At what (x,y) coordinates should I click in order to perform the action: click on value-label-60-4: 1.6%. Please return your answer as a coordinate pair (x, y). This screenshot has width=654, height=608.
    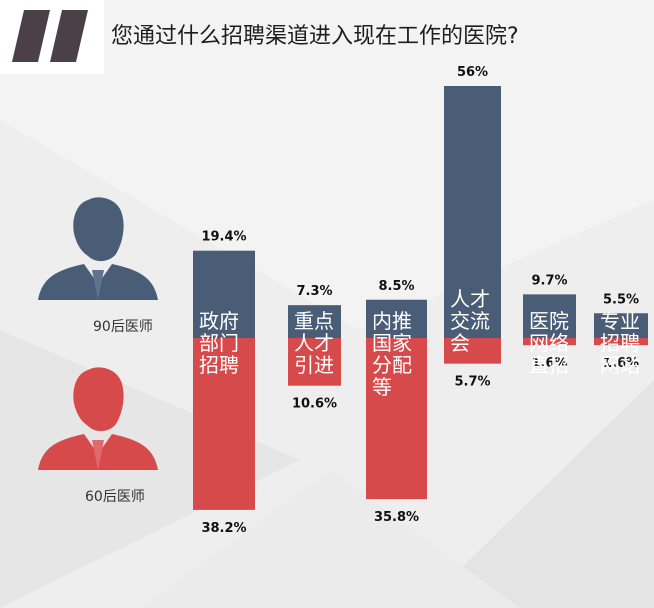
    Looking at the image, I should click on (549, 363).